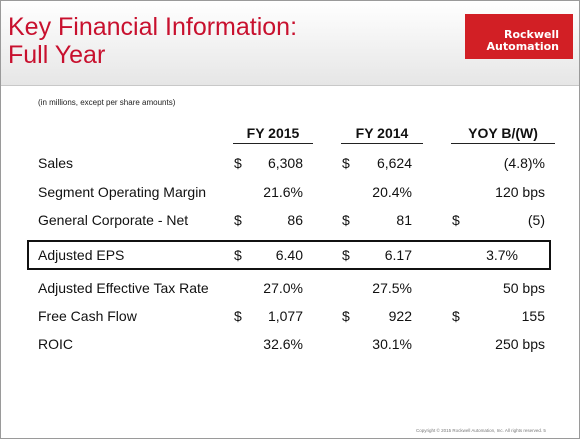  What do you see at coordinates (283, 288) in the screenshot?
I see `fy2015-value: 27.0%` at bounding box center [283, 288].